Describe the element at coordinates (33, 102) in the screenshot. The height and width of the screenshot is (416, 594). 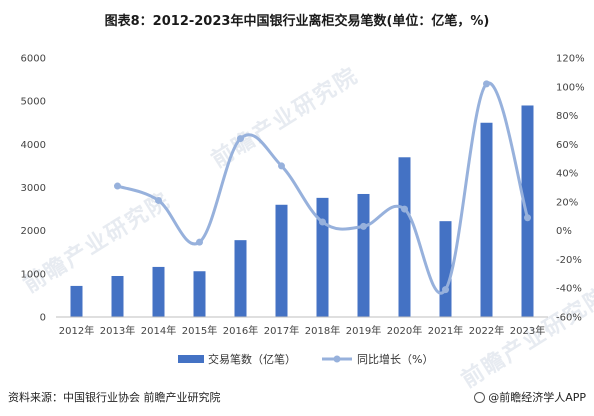
I see `y-left-tick-label: 5000` at that location.